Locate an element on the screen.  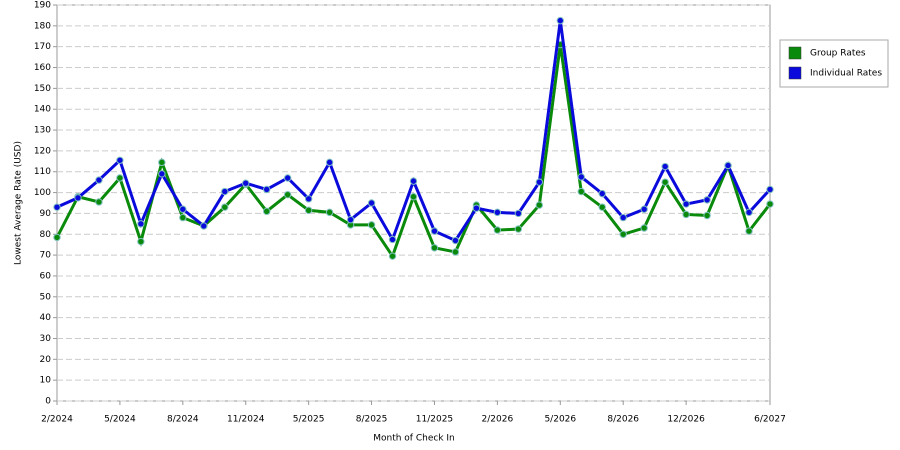
y-tick-label: 60 is located at coordinates (46, 276).